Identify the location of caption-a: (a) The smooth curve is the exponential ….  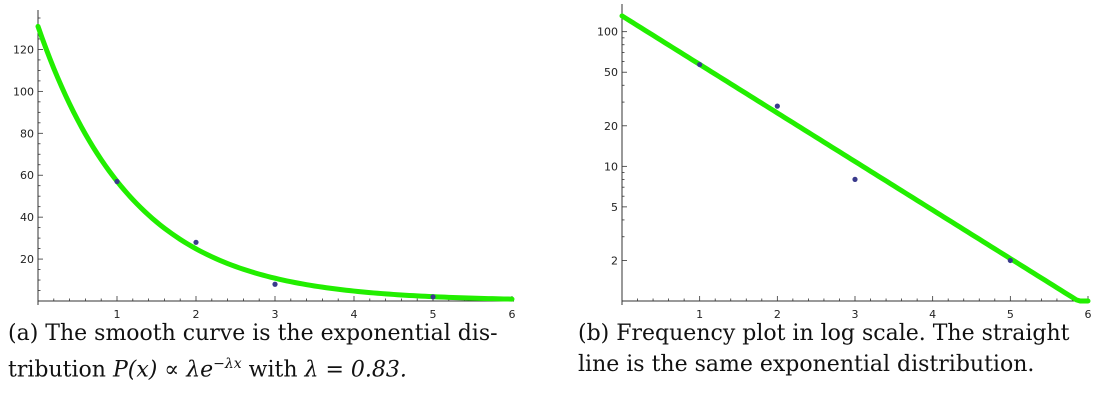
(268, 351).